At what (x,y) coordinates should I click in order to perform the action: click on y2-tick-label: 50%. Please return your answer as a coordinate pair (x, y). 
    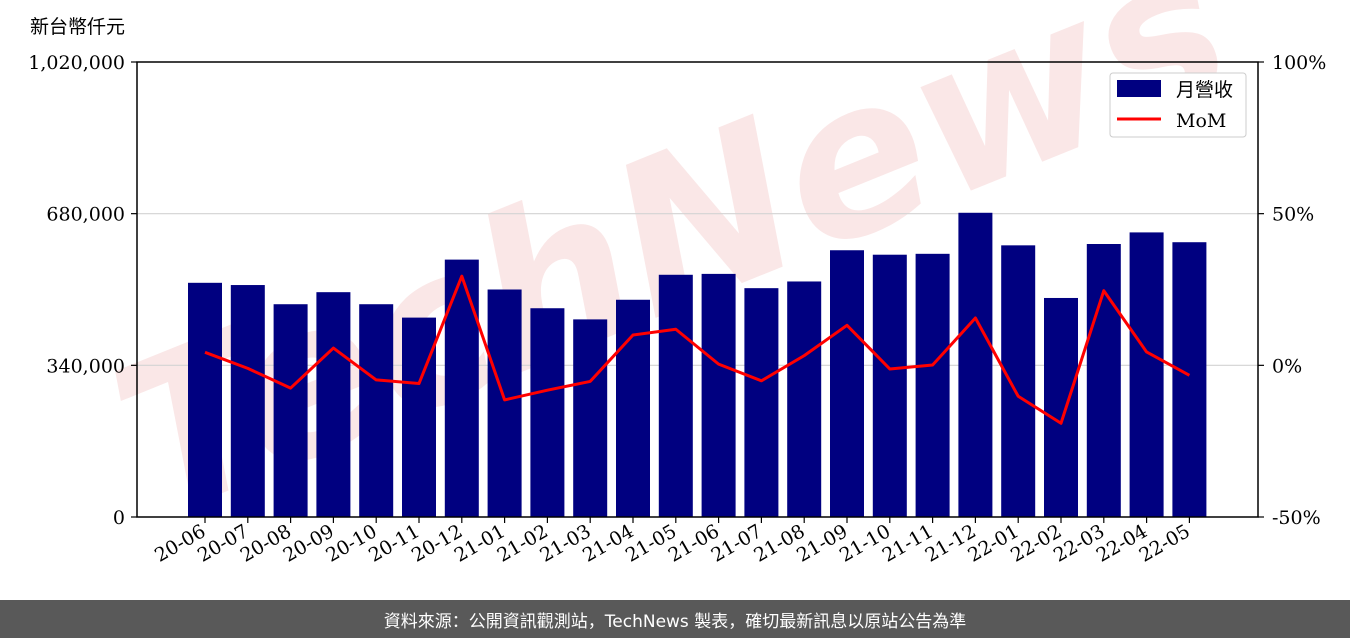
    Looking at the image, I should click on (1293, 215).